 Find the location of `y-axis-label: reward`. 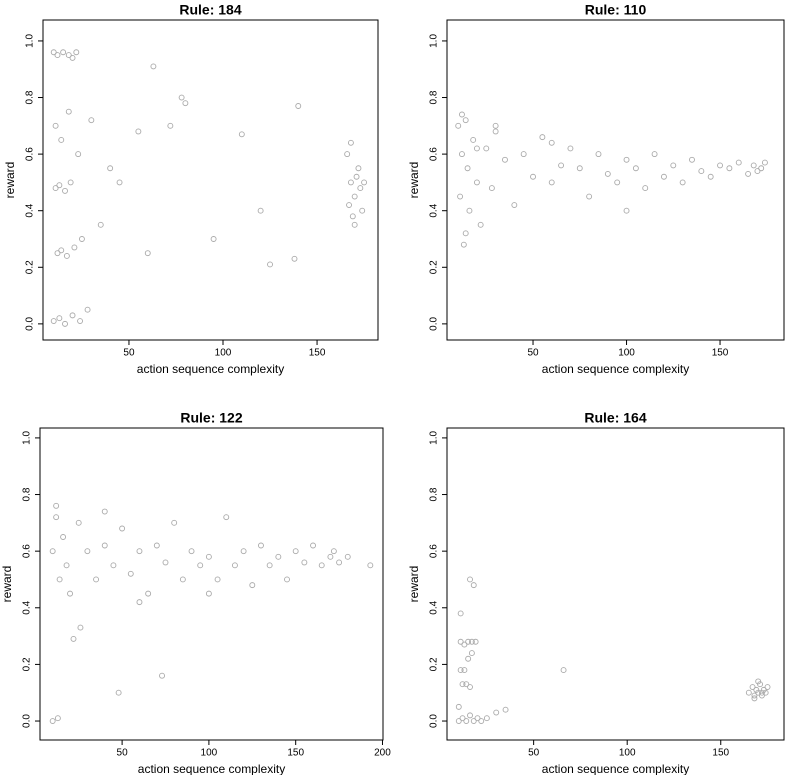

y-axis-label: reward is located at coordinates (7, 584).